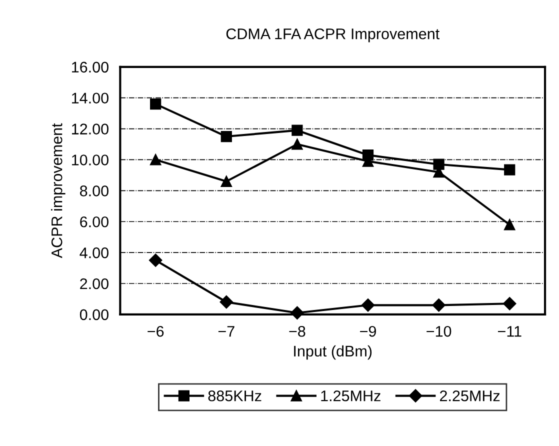  What do you see at coordinates (90, 67) in the screenshot?
I see `y-tick-label: 16.00` at bounding box center [90, 67].